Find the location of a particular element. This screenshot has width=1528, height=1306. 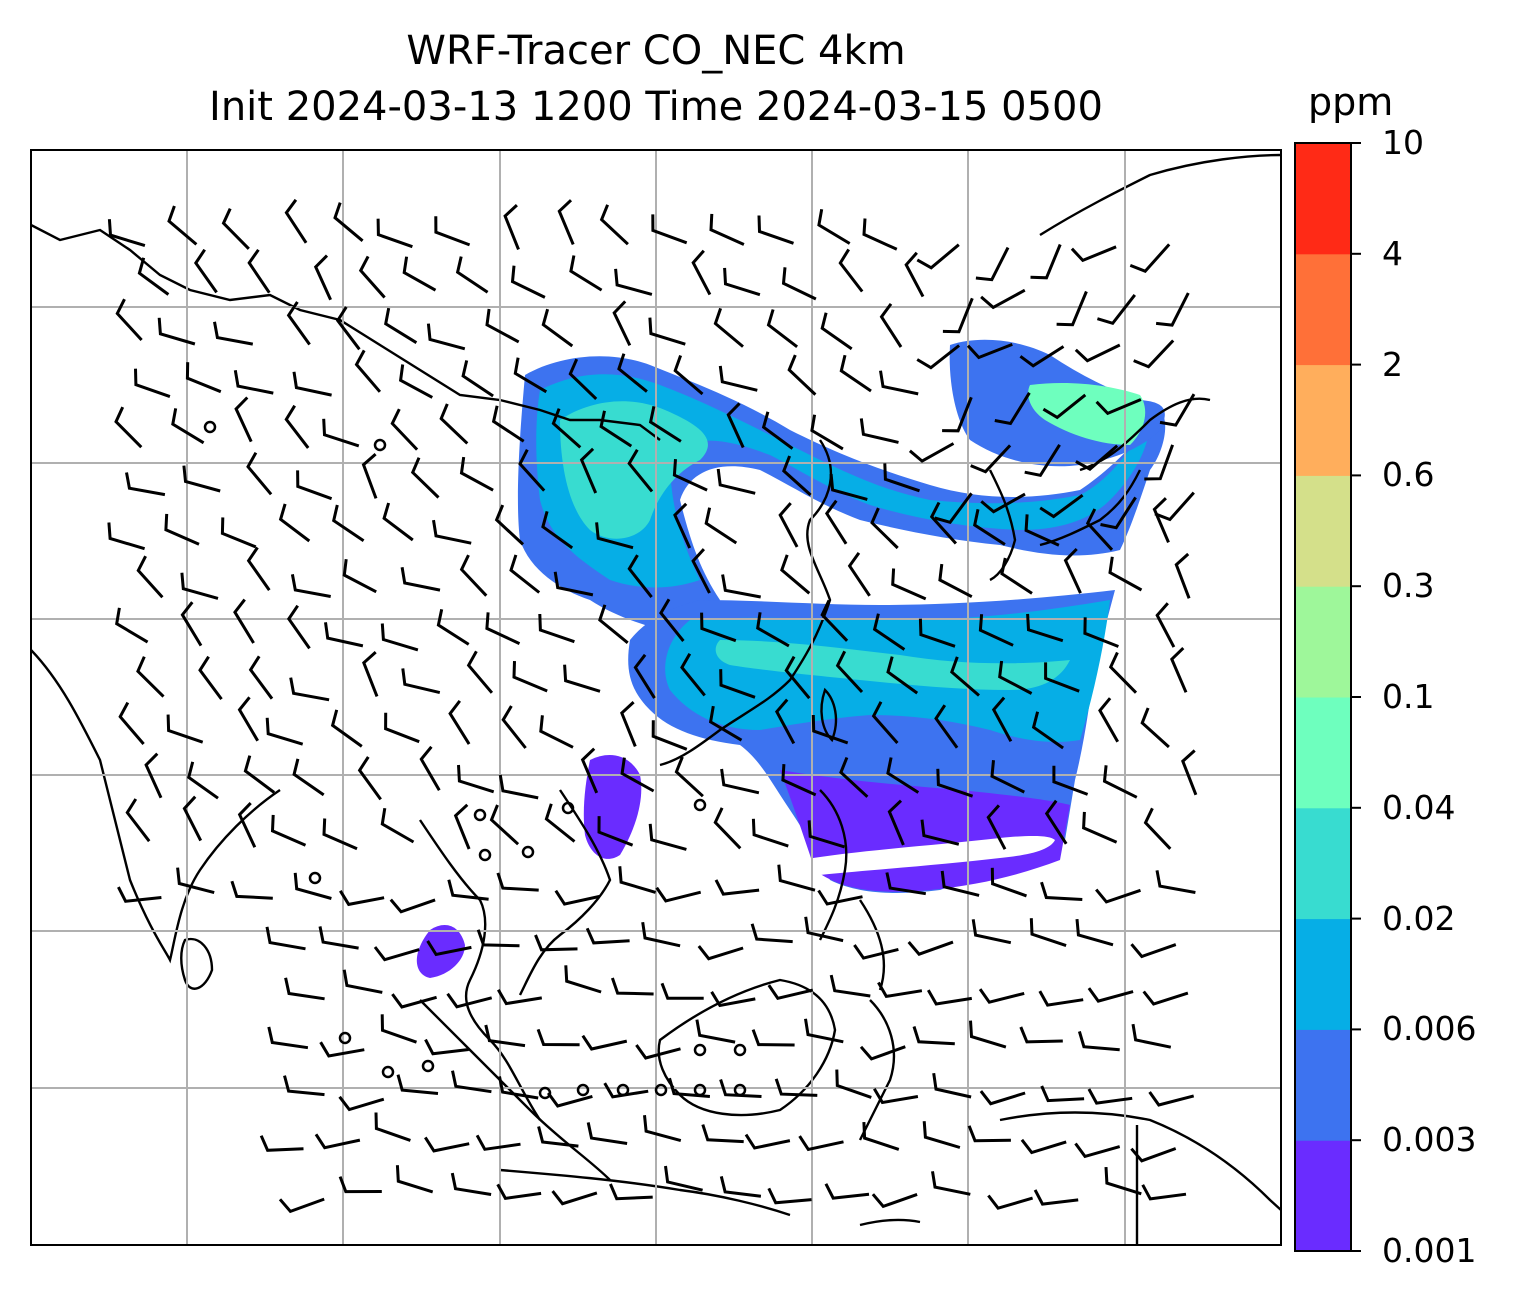

colorbar-tick-label: 0.001 is located at coordinates (1429, 1250).